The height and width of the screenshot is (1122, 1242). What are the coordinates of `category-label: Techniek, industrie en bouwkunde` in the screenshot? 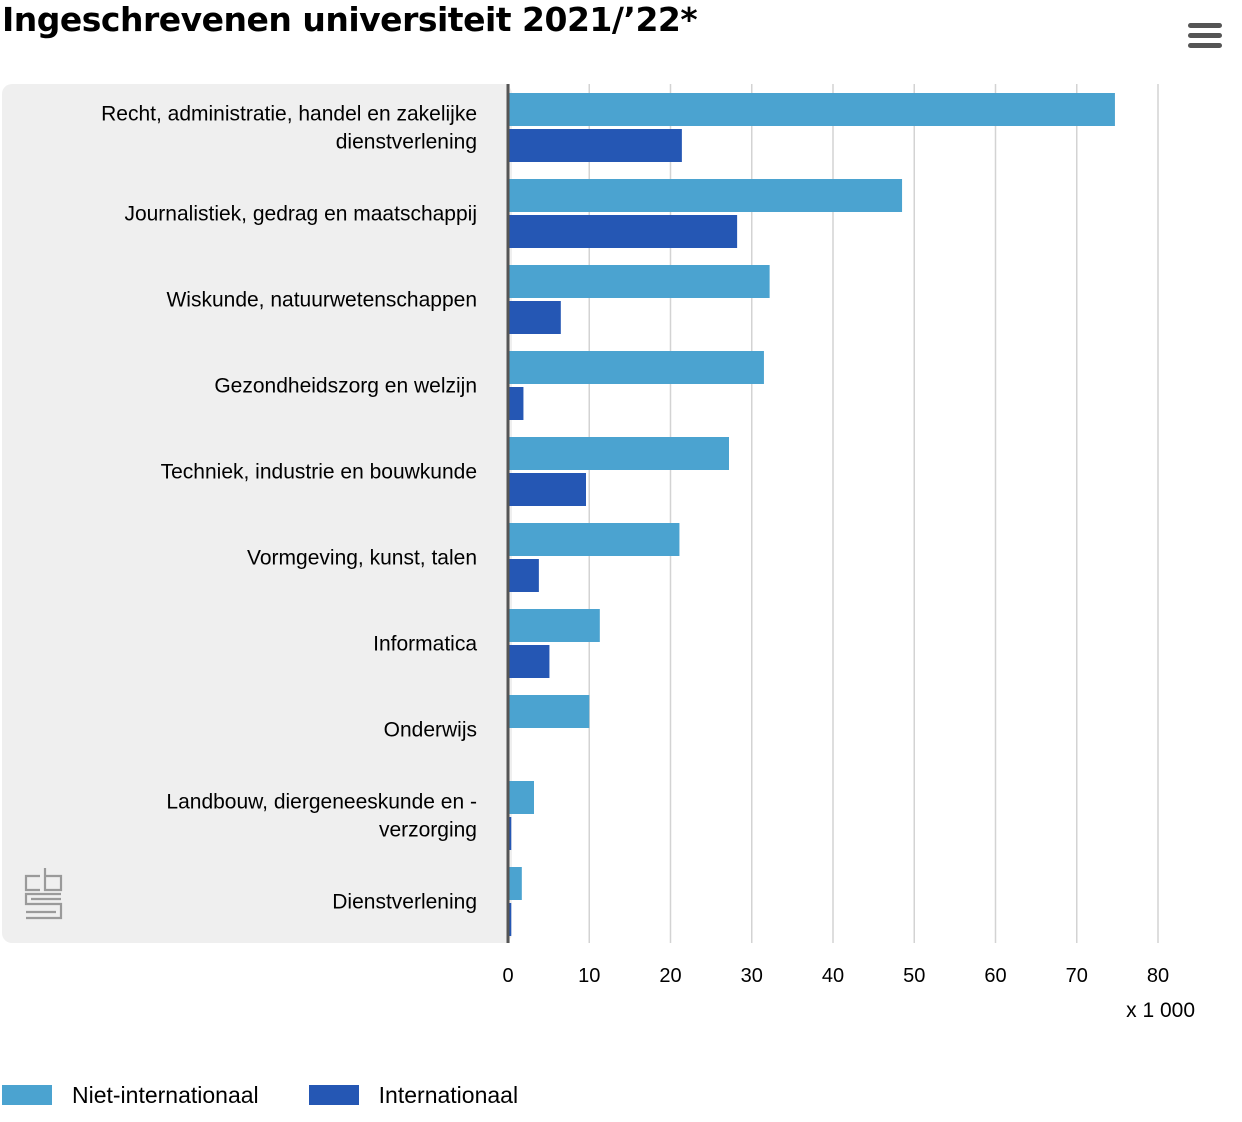 It's located at (319, 472).